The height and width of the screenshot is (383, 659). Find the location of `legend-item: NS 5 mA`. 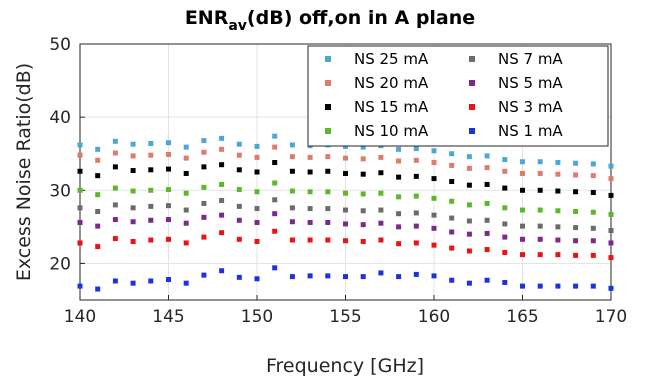

legend-item: NS 5 mA is located at coordinates (516, 83).